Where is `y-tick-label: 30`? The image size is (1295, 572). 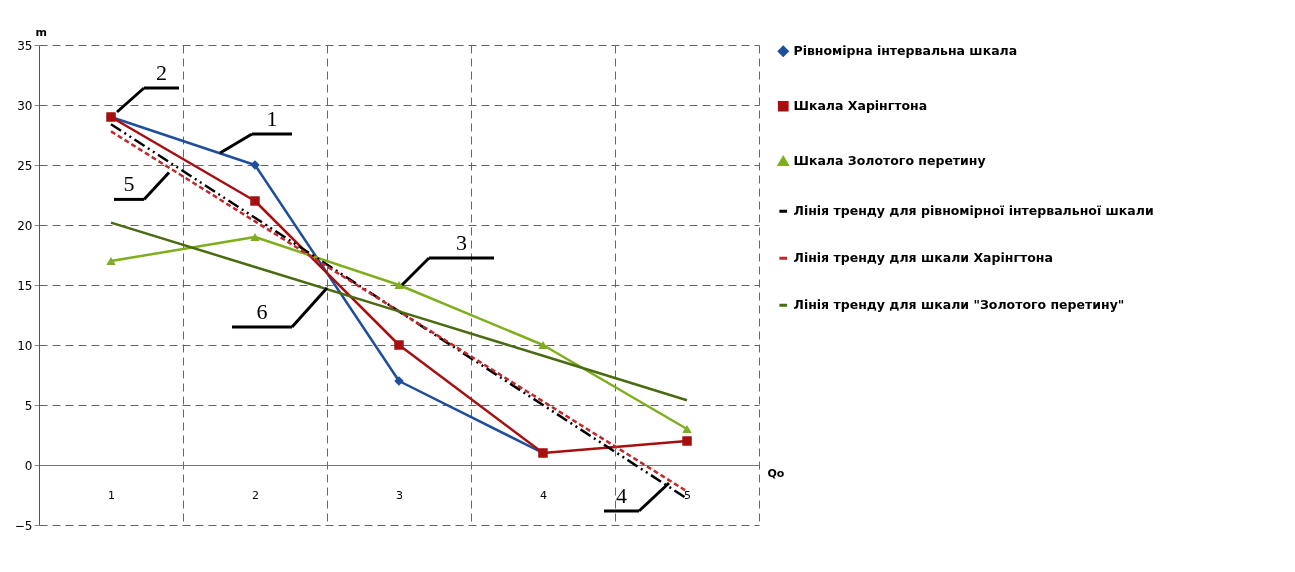 y-tick-label: 30 is located at coordinates (25, 105).